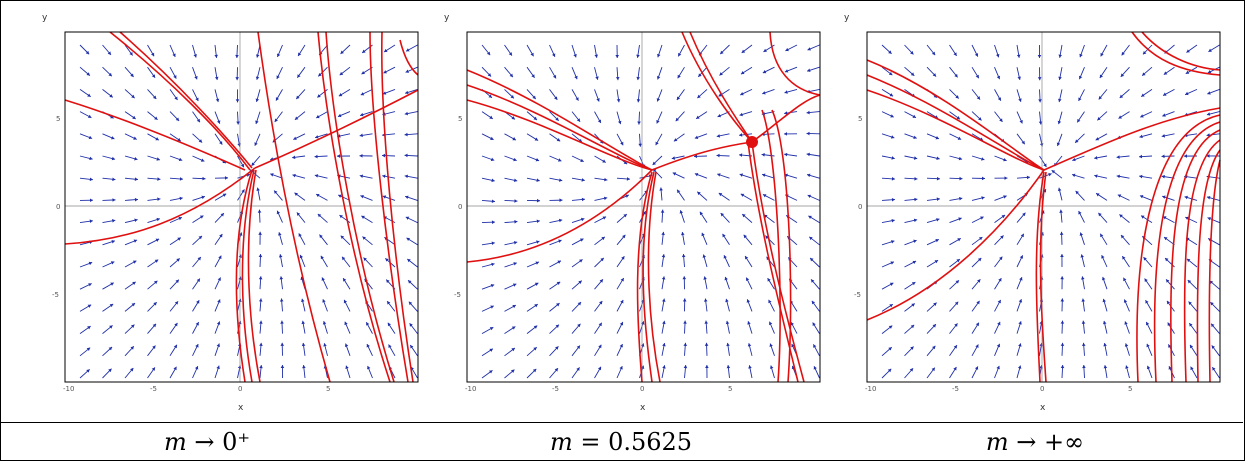 The width and height of the screenshot is (1245, 461). What do you see at coordinates (1064, 442) in the screenshot?
I see `caption-value: +∞` at bounding box center [1064, 442].